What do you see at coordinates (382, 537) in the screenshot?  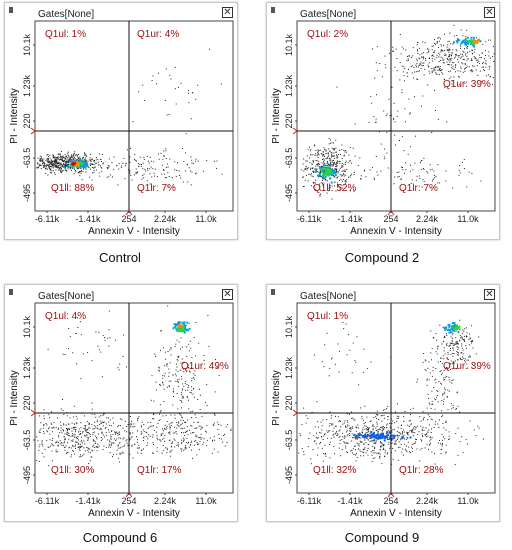 I see `plot-caption: Compound 9` at bounding box center [382, 537].